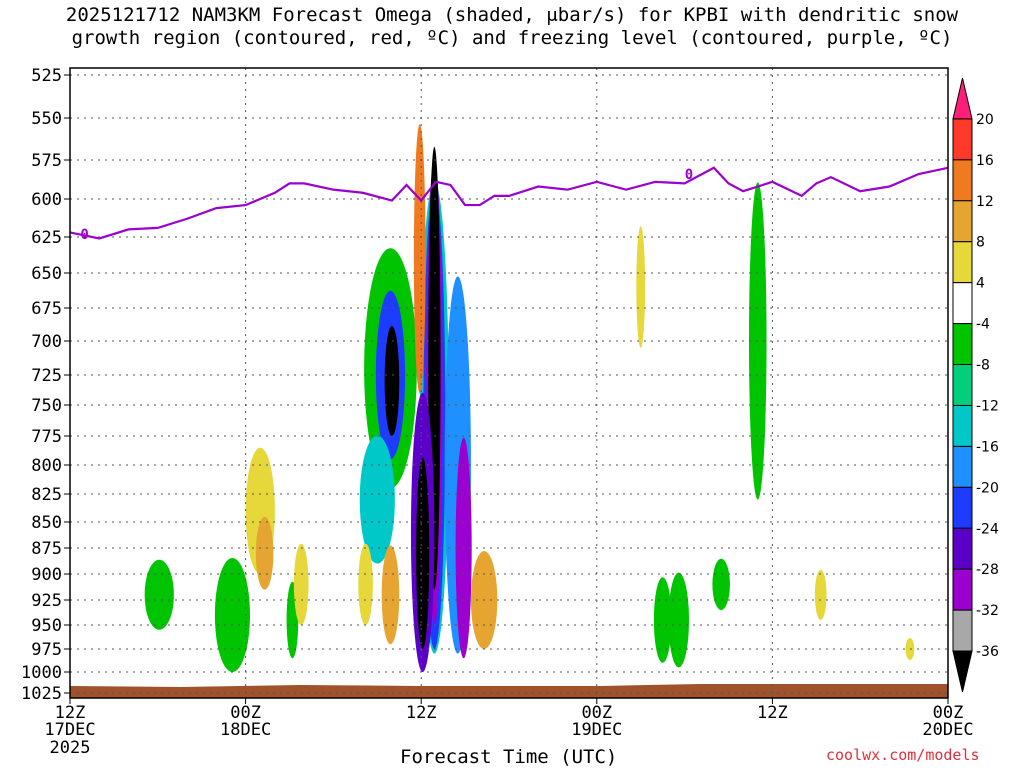 The width and height of the screenshot is (1024, 768). Describe the element at coordinates (46, 161) in the screenshot. I see `y-tick-label: 575` at that location.